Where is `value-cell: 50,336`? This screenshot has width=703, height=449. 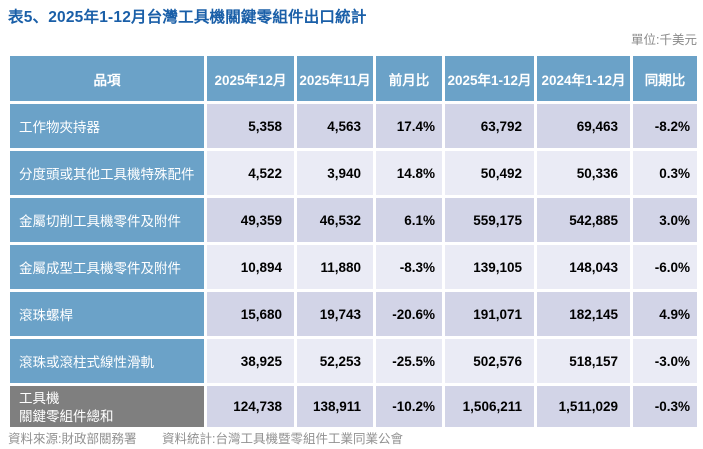 value-cell: 50,336 is located at coordinates (583, 173).